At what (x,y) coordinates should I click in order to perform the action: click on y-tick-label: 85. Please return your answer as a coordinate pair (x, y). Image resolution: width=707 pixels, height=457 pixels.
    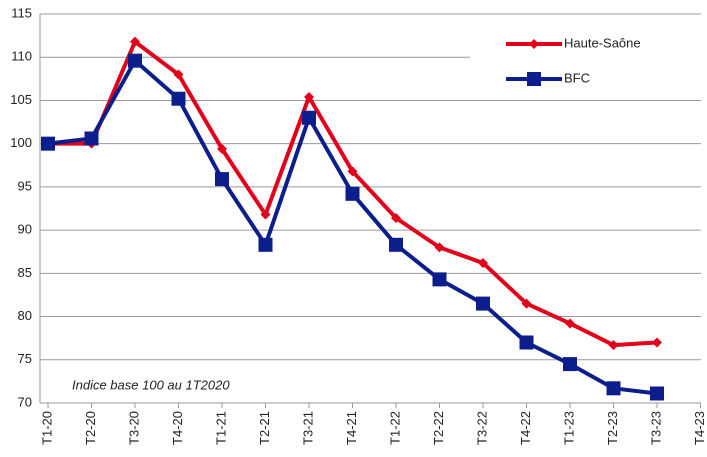
    Looking at the image, I should click on (25, 272).